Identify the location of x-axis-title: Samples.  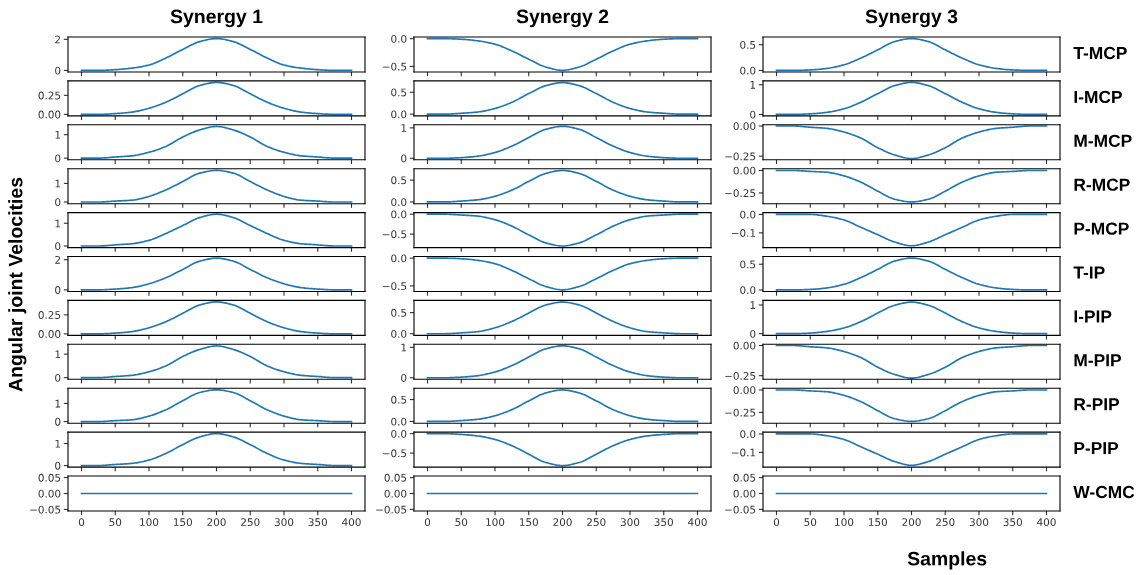
(947, 560).